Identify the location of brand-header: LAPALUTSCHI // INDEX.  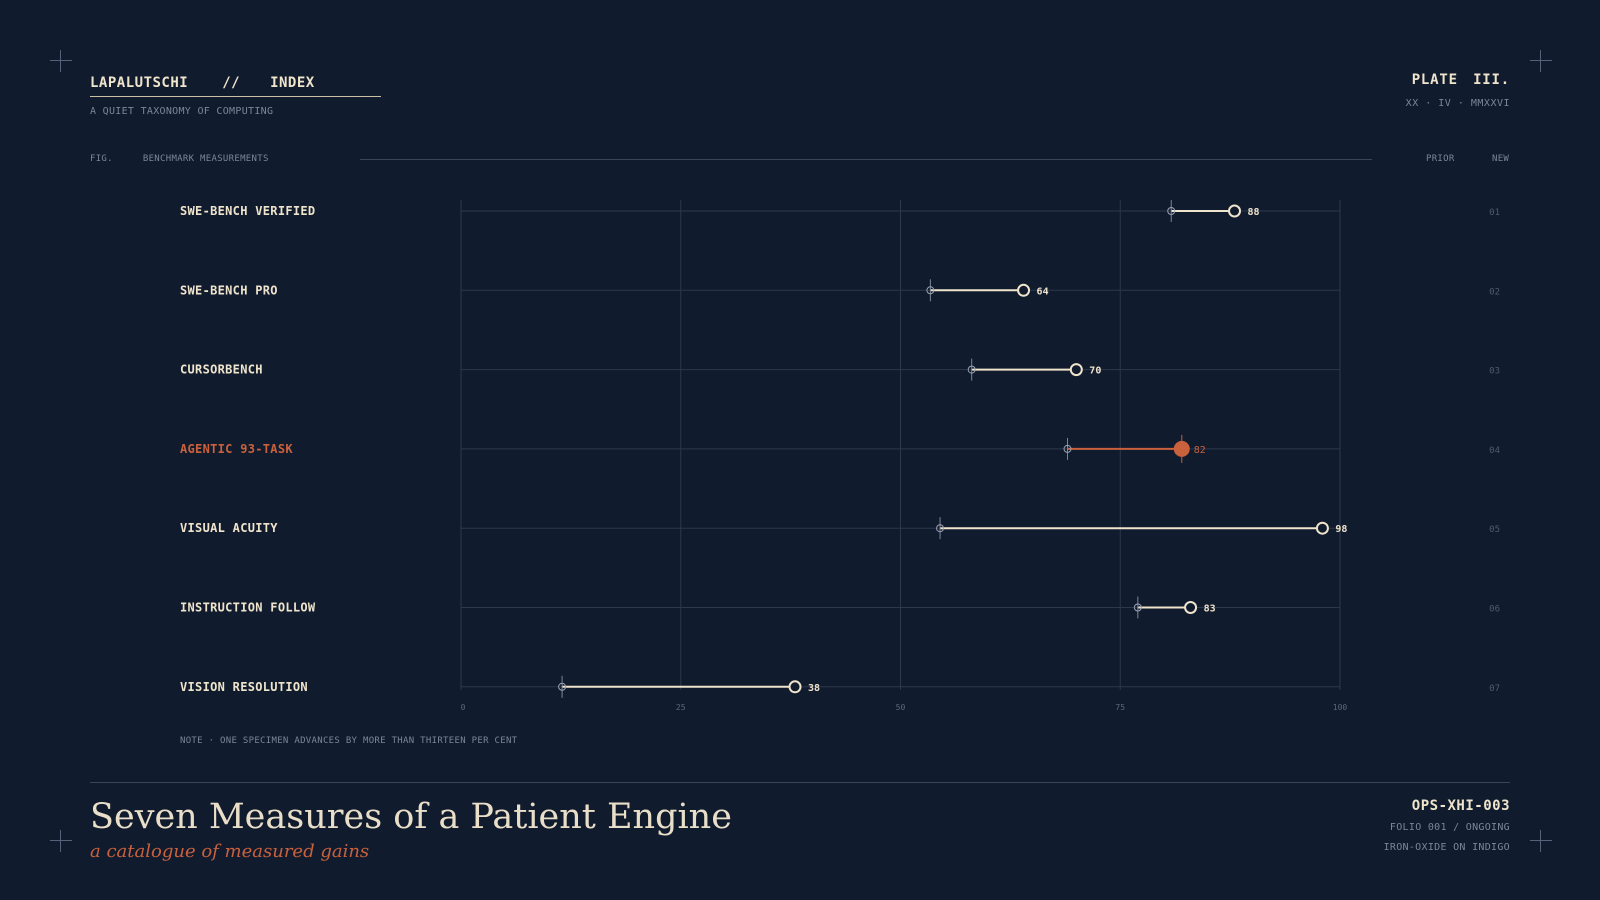
(235, 84).